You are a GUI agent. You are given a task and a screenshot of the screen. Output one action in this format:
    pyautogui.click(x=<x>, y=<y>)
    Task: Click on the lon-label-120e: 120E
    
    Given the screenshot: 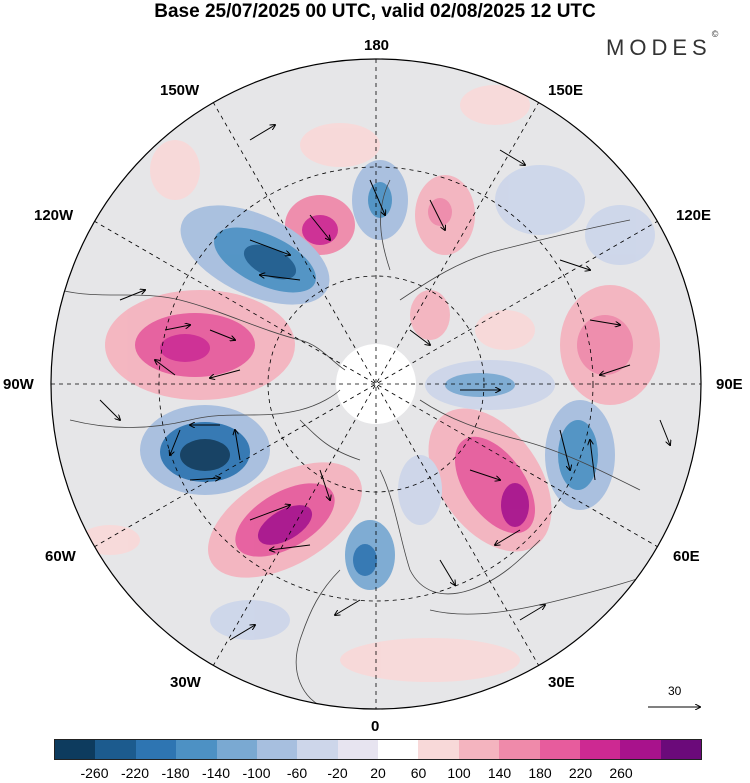 What is the action you would take?
    pyautogui.click(x=694, y=215)
    